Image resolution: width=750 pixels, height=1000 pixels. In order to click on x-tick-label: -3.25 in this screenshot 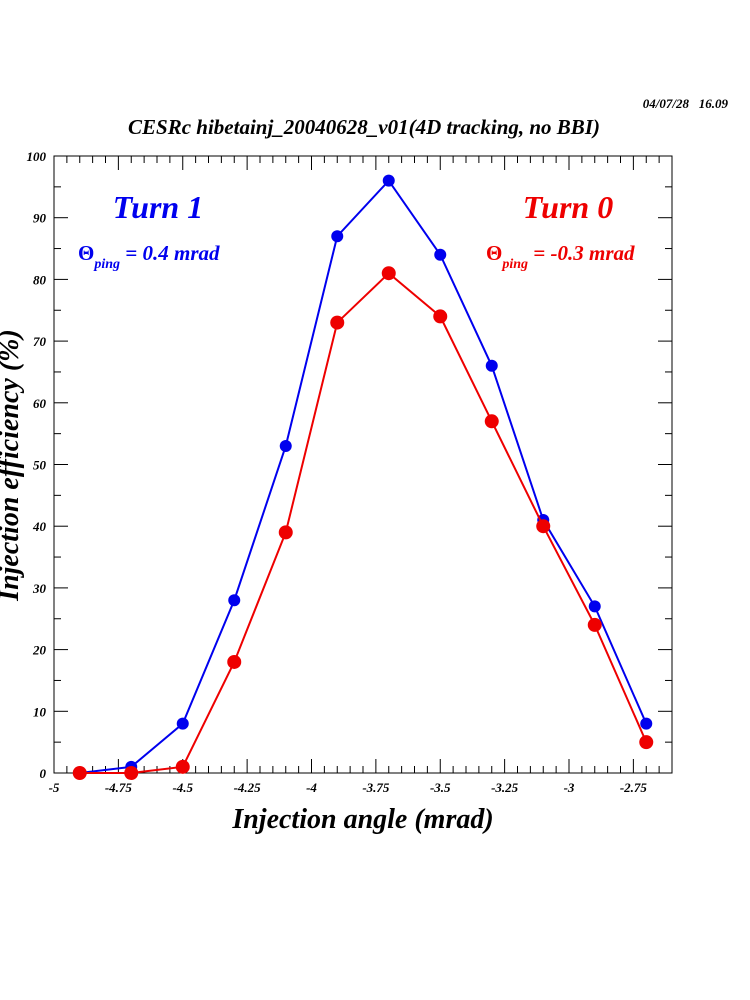, I will do `click(505, 787)`.